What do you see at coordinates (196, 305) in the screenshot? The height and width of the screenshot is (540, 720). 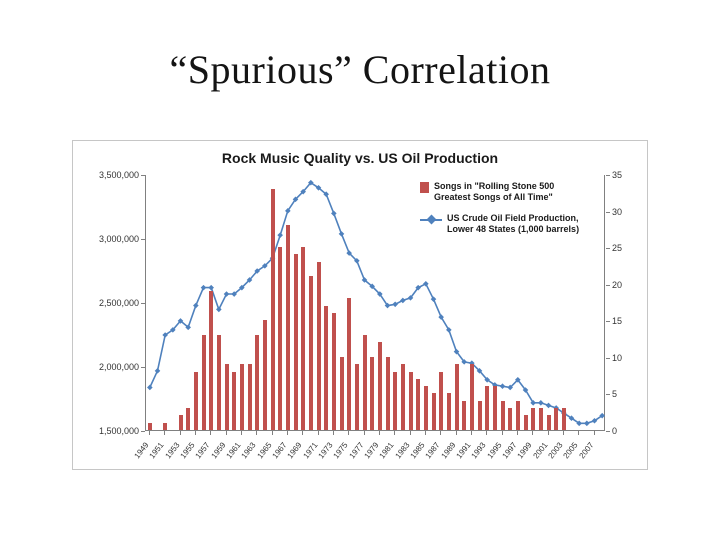 I see `line-marker-1955` at bounding box center [196, 305].